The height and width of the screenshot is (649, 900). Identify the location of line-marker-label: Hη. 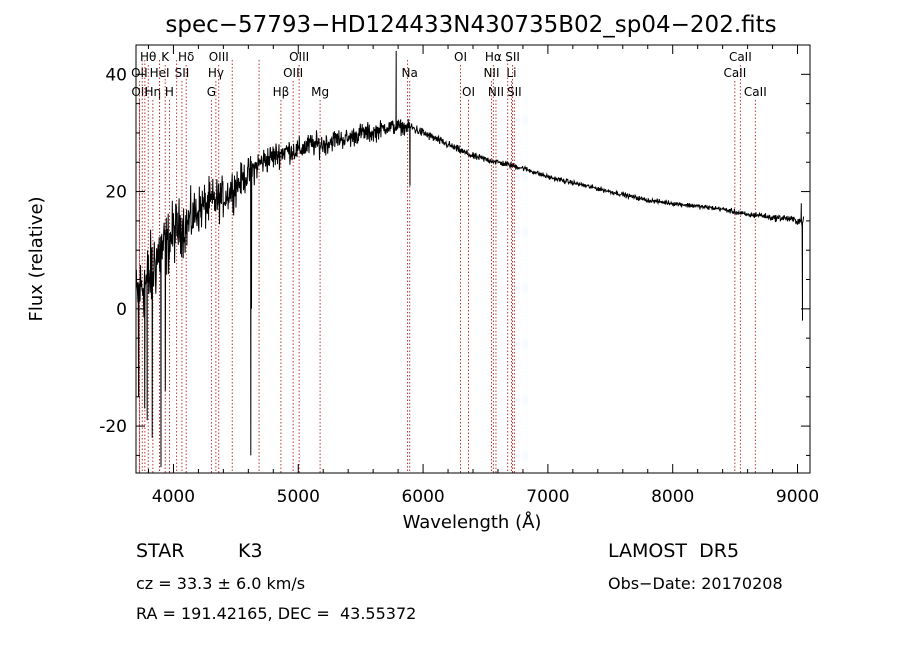
(153, 92).